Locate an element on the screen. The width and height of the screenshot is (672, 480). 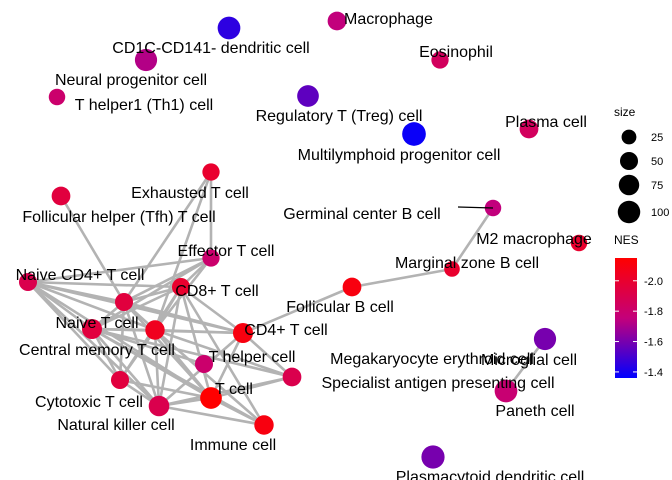
node-label-FolB: Follicular B cell is located at coordinates (340, 307).